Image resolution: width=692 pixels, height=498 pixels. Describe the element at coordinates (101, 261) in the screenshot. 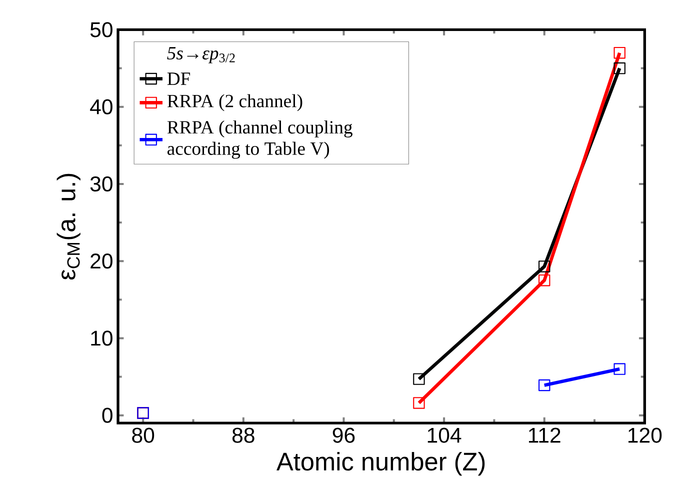

I see `y-tick-label: 20` at that location.